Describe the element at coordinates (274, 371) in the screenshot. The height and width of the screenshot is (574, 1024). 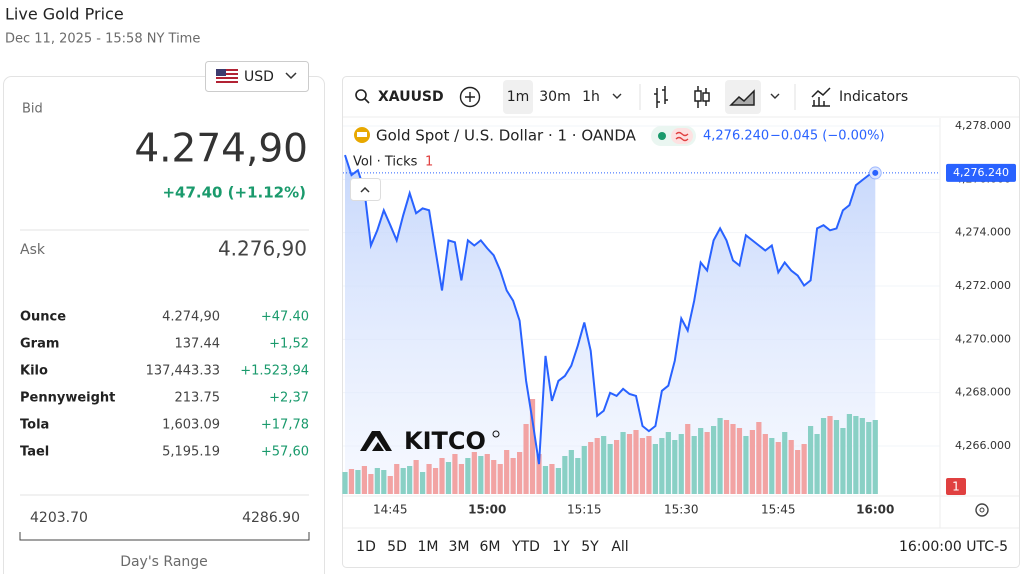
I see `unit-change: +1.523,94` at that location.